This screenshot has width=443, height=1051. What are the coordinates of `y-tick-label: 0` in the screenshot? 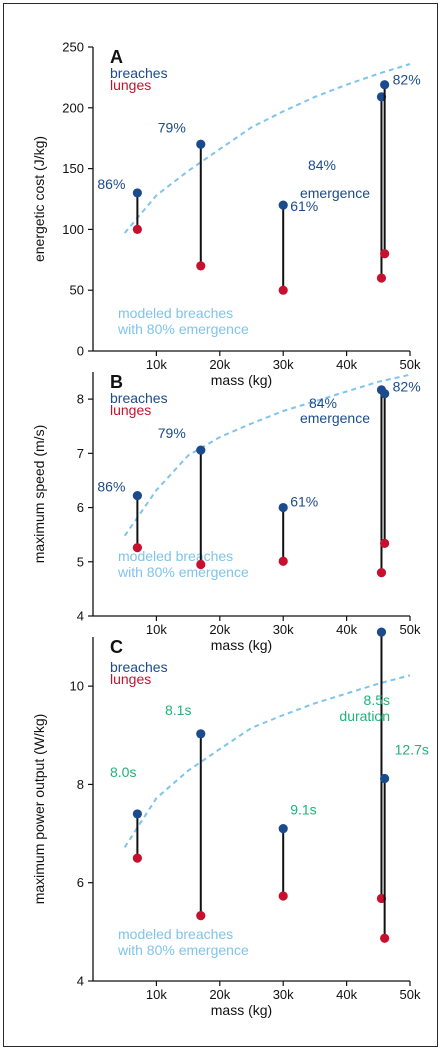 It's located at (80, 351).